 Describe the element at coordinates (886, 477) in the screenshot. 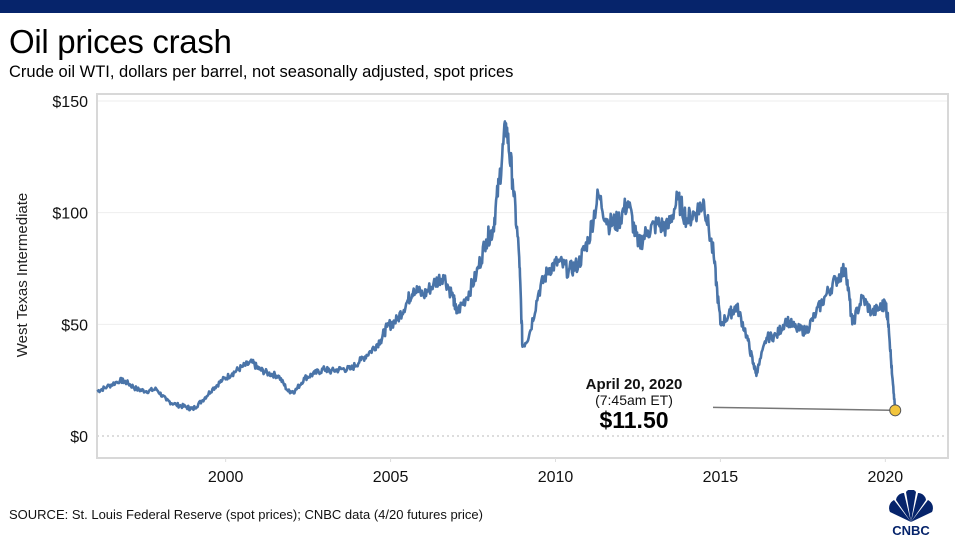

I see `x-tick-label: 2020` at that location.